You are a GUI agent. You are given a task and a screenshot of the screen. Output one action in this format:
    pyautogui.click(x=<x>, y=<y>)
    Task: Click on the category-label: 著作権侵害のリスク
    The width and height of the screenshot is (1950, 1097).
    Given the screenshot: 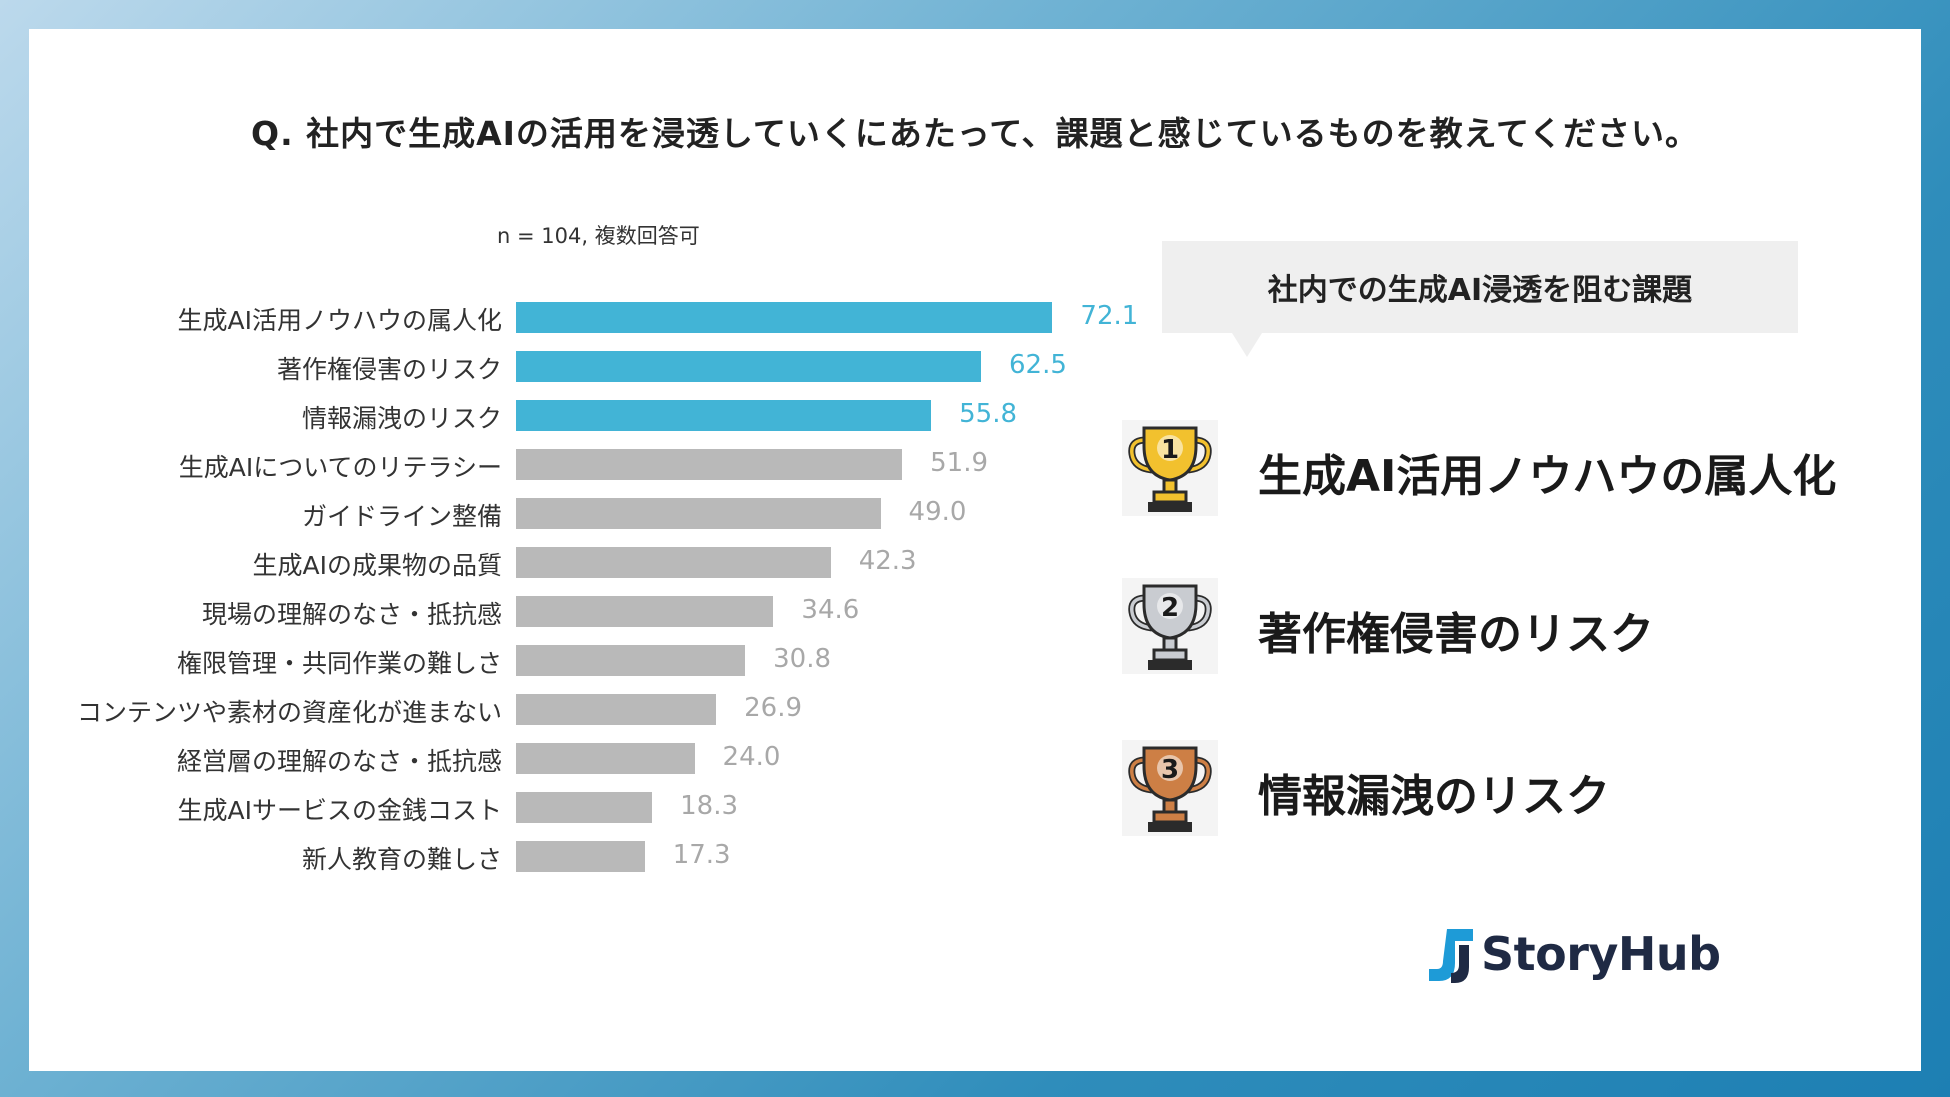 What is the action you would take?
    pyautogui.click(x=389, y=369)
    